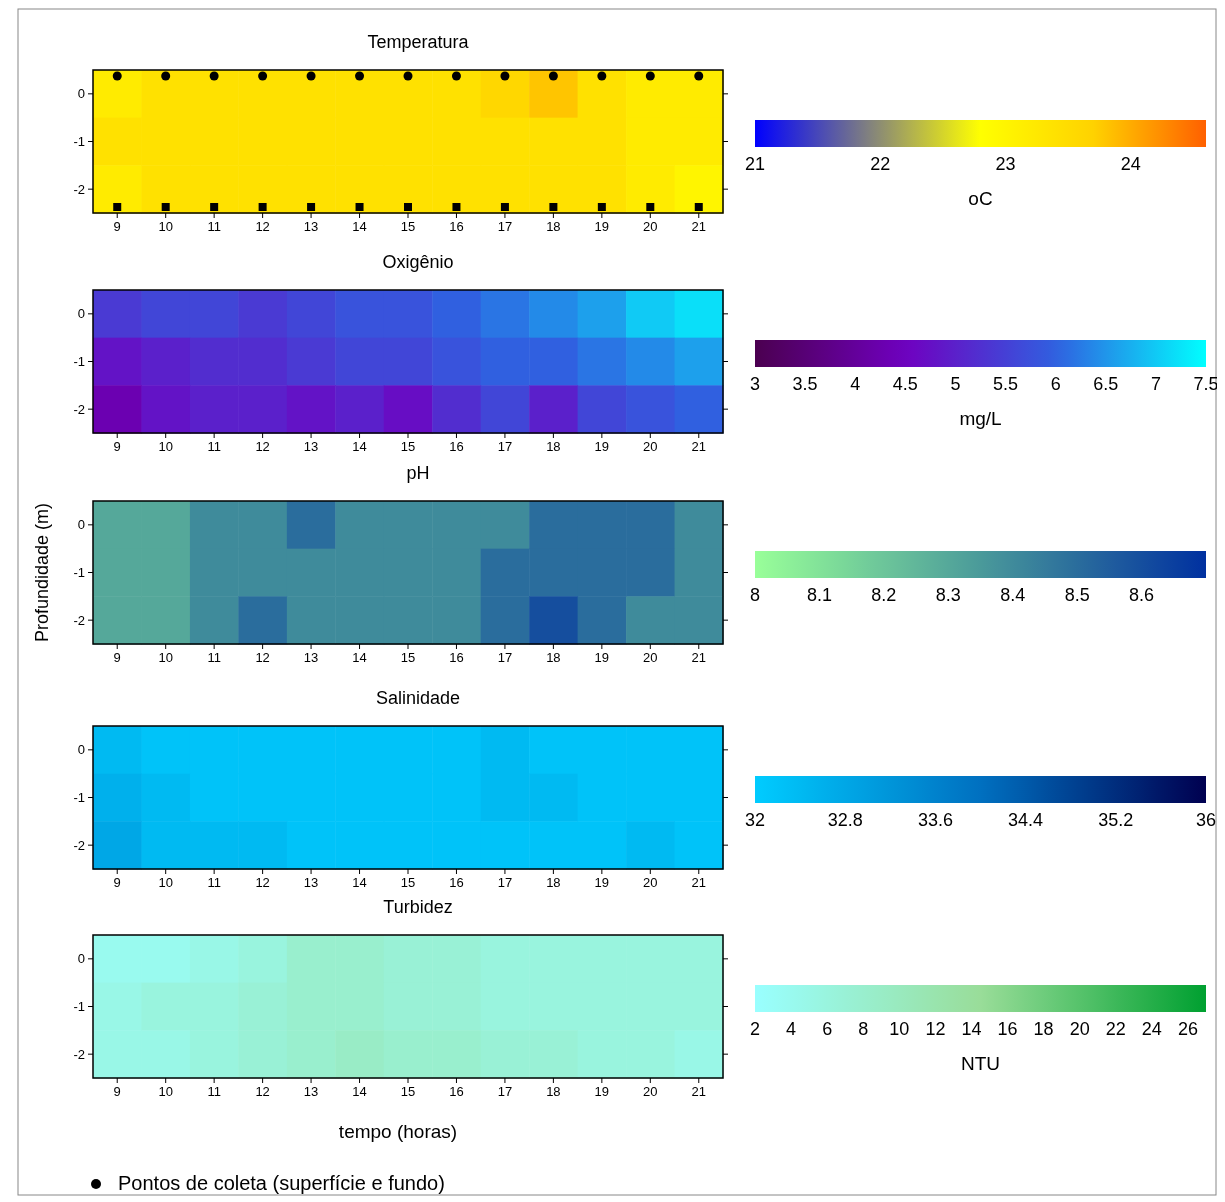 This screenshot has width=1225, height=1202. I want to click on color-bar-label: 8.3, so click(948, 595).